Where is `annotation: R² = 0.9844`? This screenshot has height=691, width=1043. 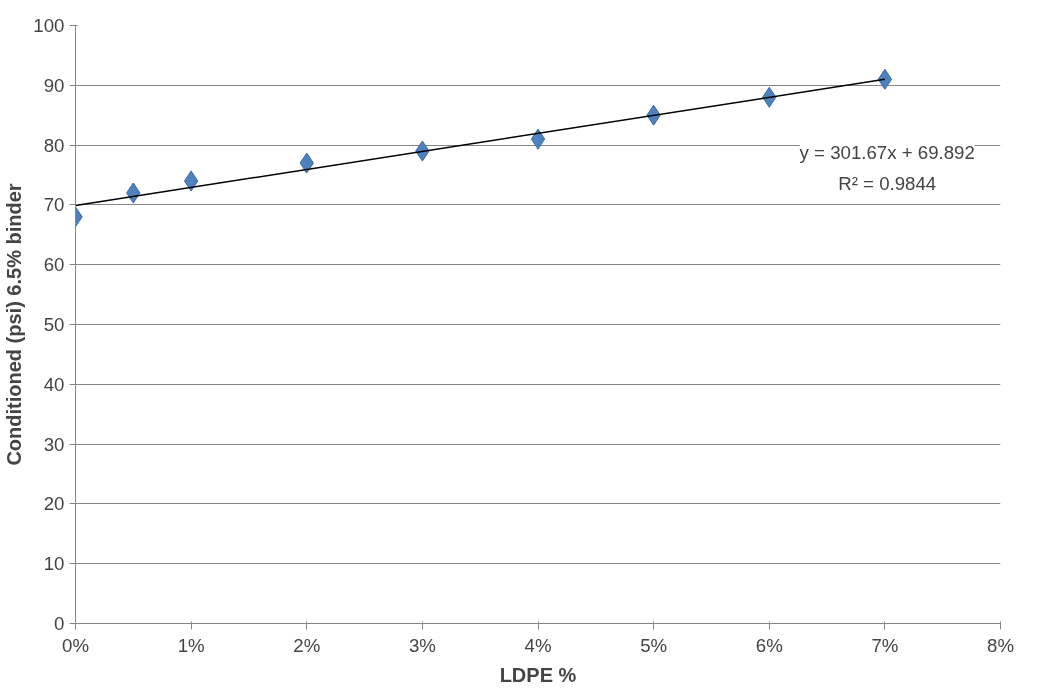 annotation: R² = 0.9844 is located at coordinates (887, 184).